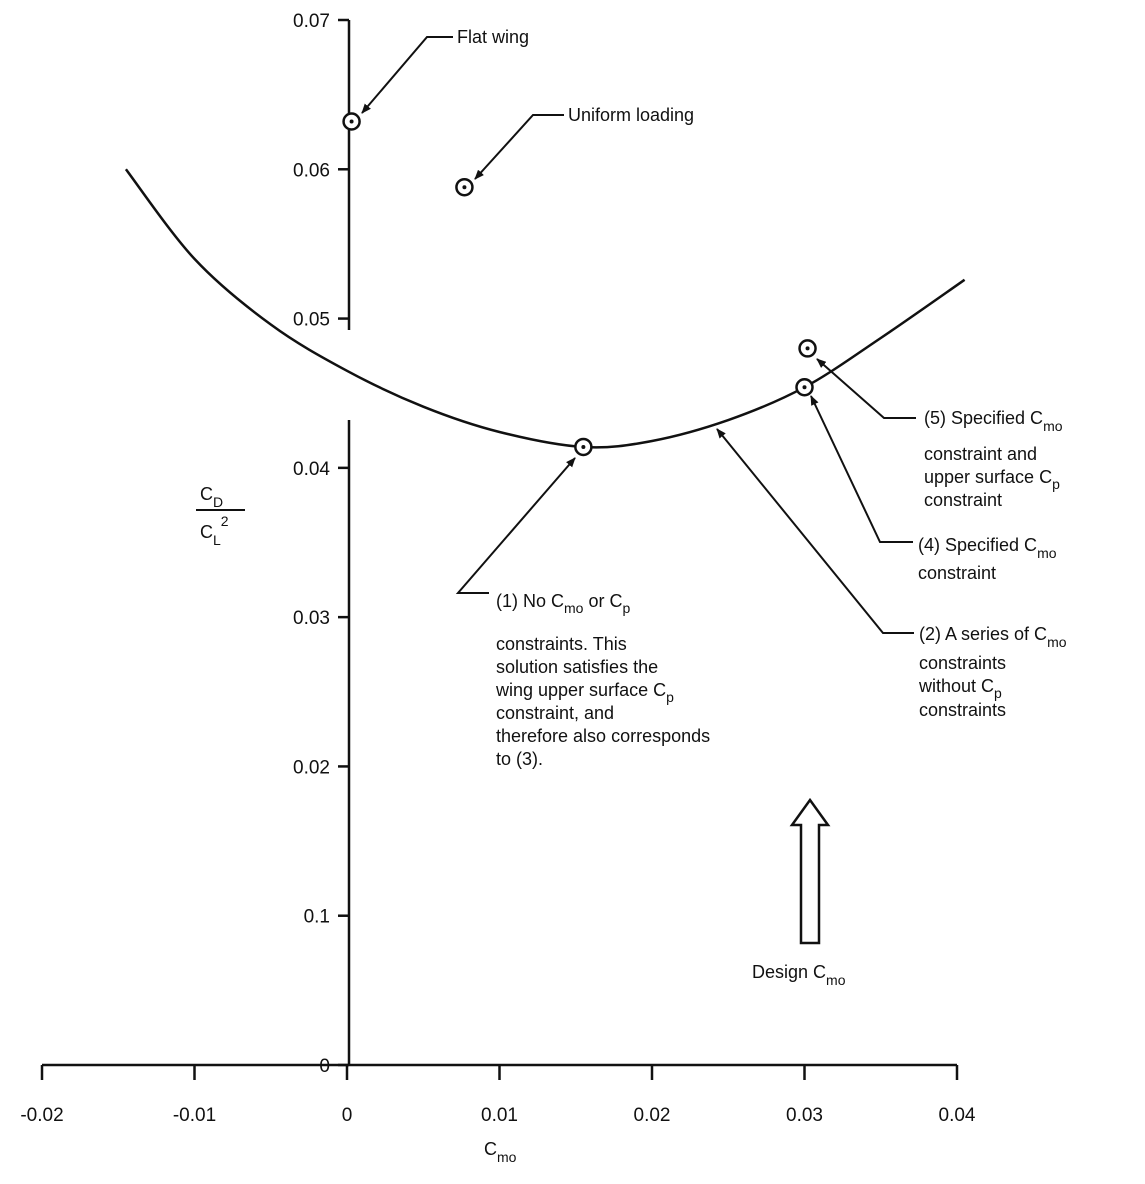 The width and height of the screenshot is (1145, 1184). Describe the element at coordinates (214, 530) in the screenshot. I see `y-axis-denominator: CL2` at that location.